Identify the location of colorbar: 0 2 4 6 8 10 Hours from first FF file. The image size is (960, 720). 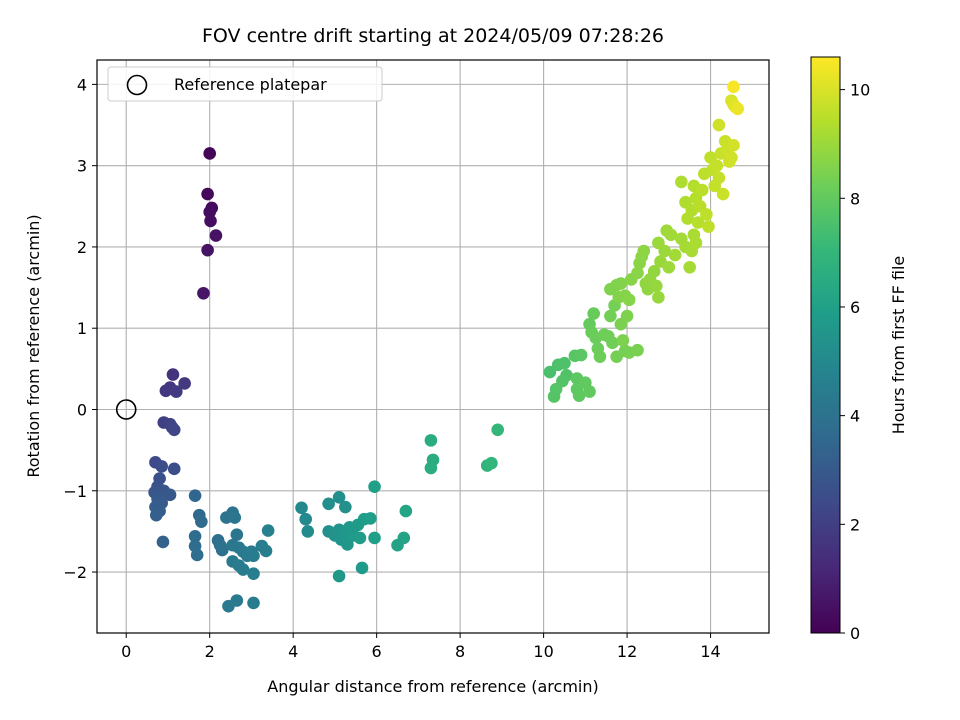
(859, 349).